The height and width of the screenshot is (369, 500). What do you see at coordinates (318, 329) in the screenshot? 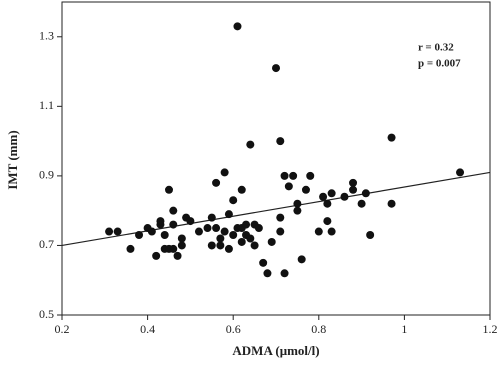
I see `x-tick-label: 0.8` at bounding box center [318, 329].